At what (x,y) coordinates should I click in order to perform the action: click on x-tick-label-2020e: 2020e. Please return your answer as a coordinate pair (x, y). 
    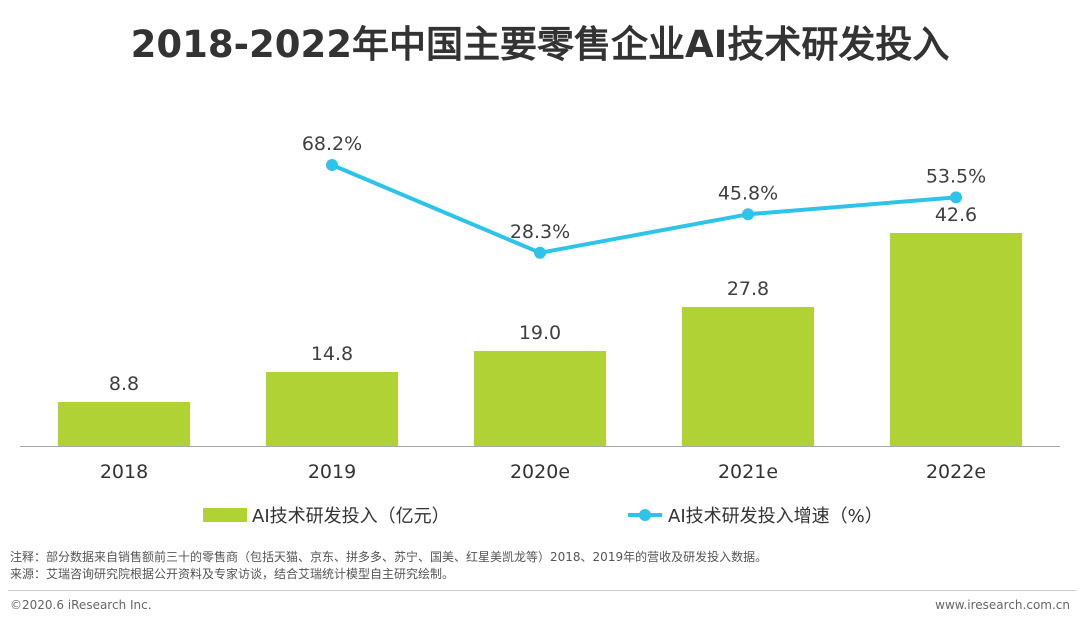
    Looking at the image, I should click on (540, 472).